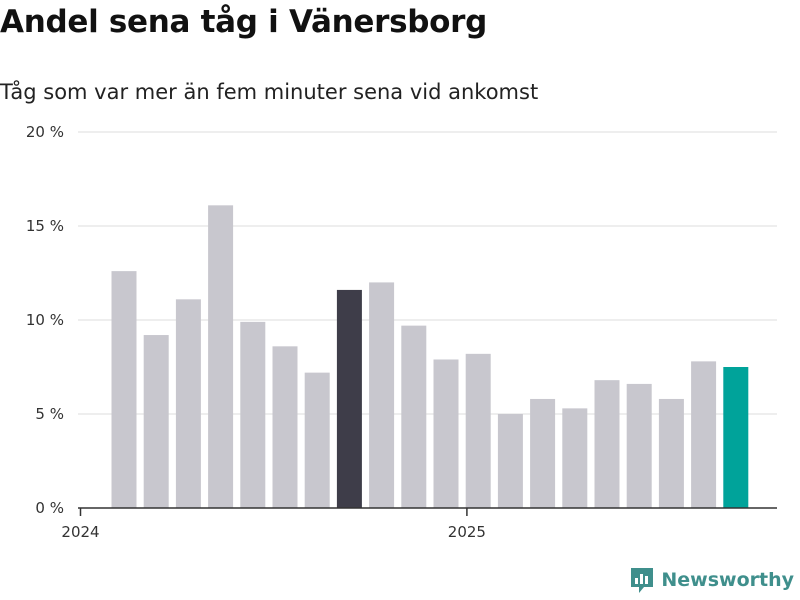 The image size is (800, 600). Describe the element at coordinates (45, 320) in the screenshot. I see `y-tick-label: 10 %` at that location.